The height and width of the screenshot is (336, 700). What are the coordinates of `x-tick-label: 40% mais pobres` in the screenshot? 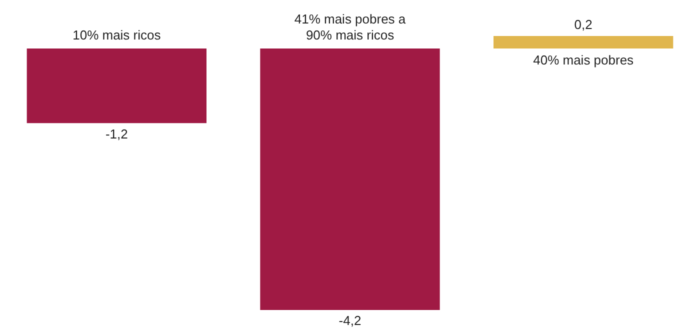 It's located at (583, 60).